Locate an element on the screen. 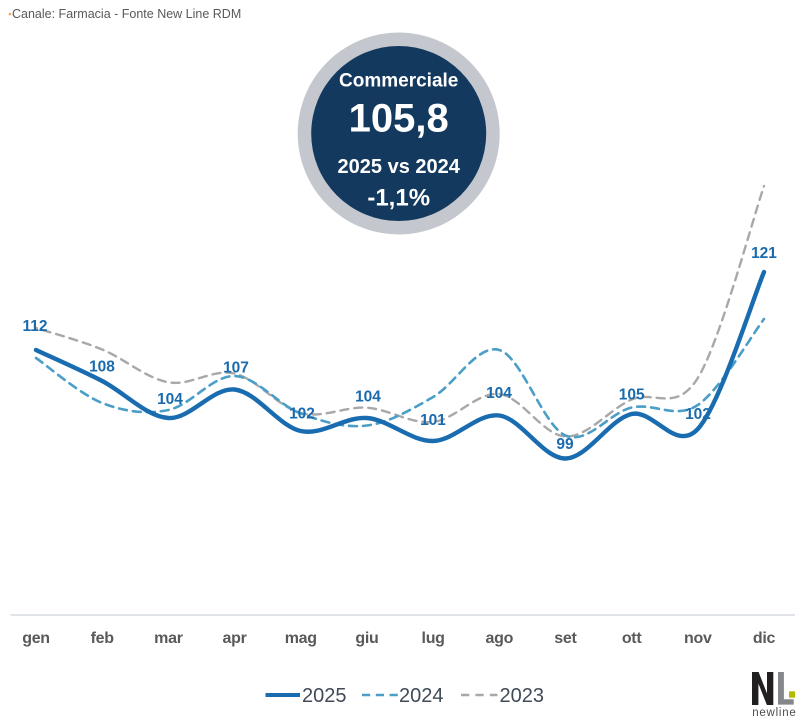 The height and width of the screenshot is (721, 799). svg-text: 105,8 is located at coordinates (399, 119).